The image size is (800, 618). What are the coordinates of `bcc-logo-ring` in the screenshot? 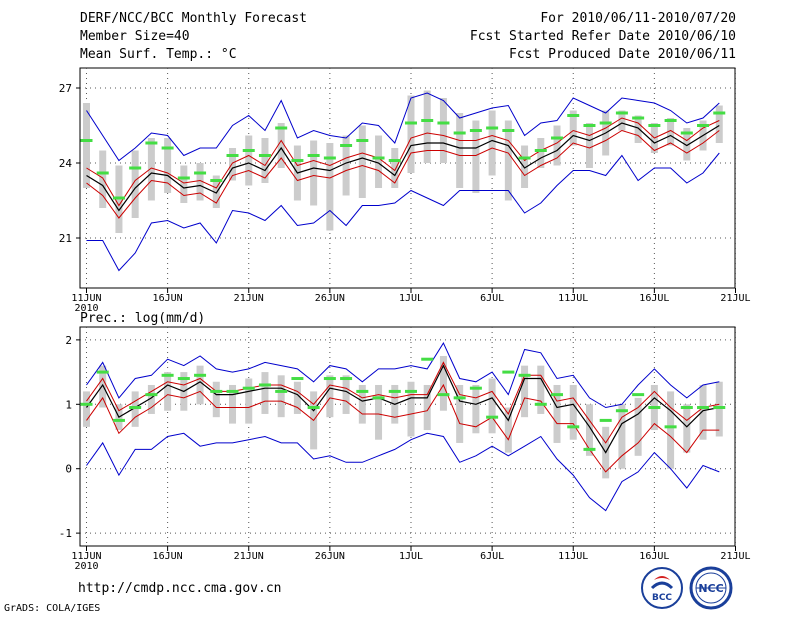 It's located at (662, 588).